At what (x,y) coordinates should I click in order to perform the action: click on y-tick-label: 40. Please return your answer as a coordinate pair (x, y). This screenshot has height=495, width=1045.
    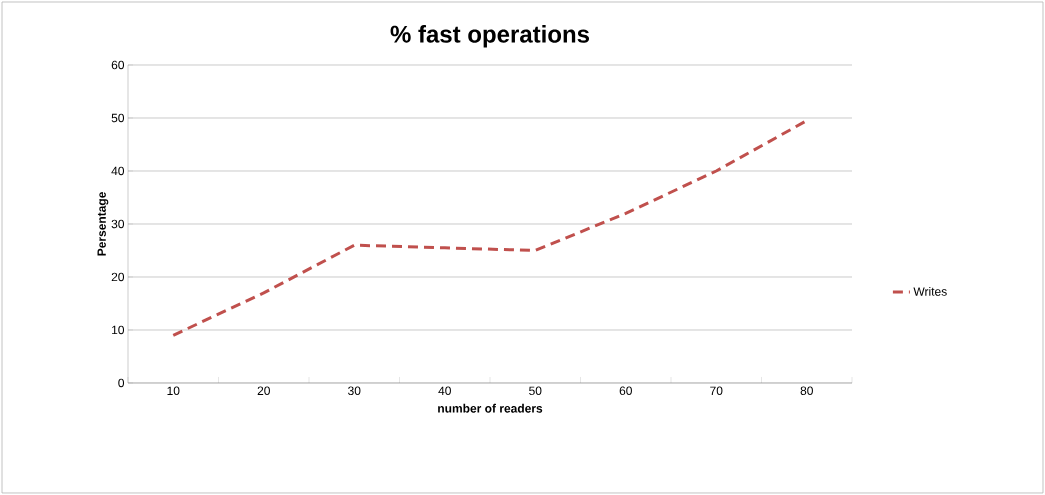
    Looking at the image, I should click on (118, 171).